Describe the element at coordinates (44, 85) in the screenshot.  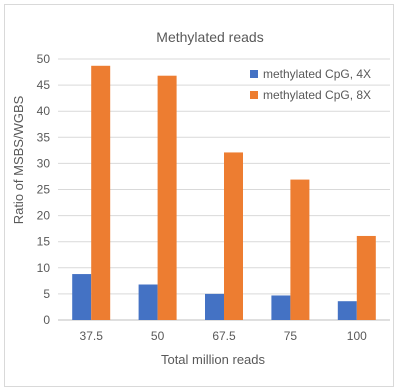
I see `y-tick-label: 45` at that location.